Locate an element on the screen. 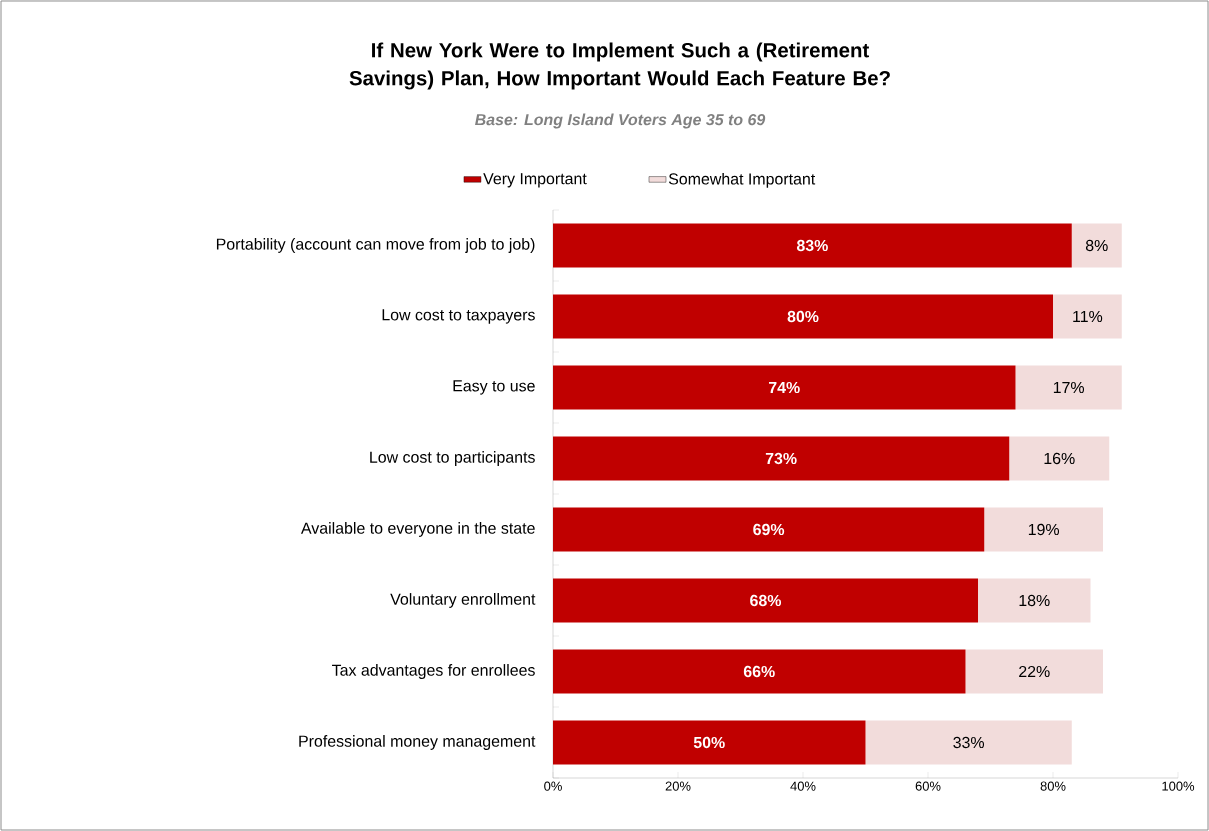 Image resolution: width=1209 pixels, height=831 pixels. x-tick-label: 100% is located at coordinates (1178, 786).